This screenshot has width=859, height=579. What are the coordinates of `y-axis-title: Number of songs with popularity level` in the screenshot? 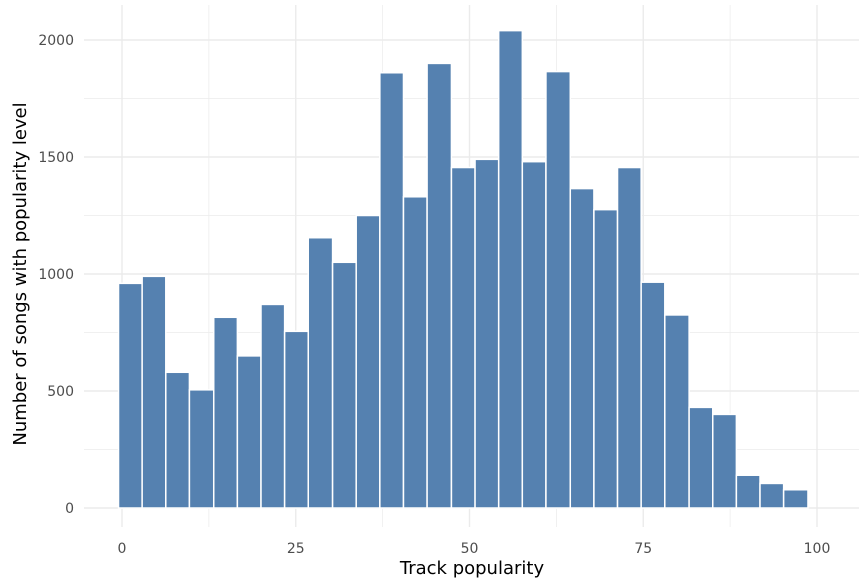 It's located at (20, 273).